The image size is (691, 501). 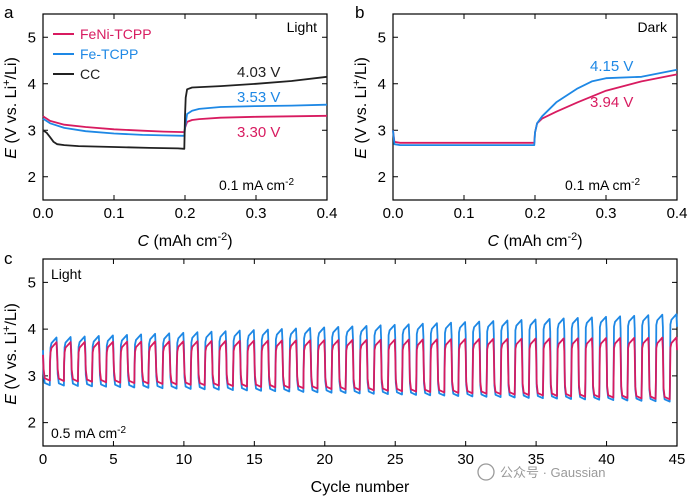 I want to click on condition-label-a: Light, so click(x=302, y=27).